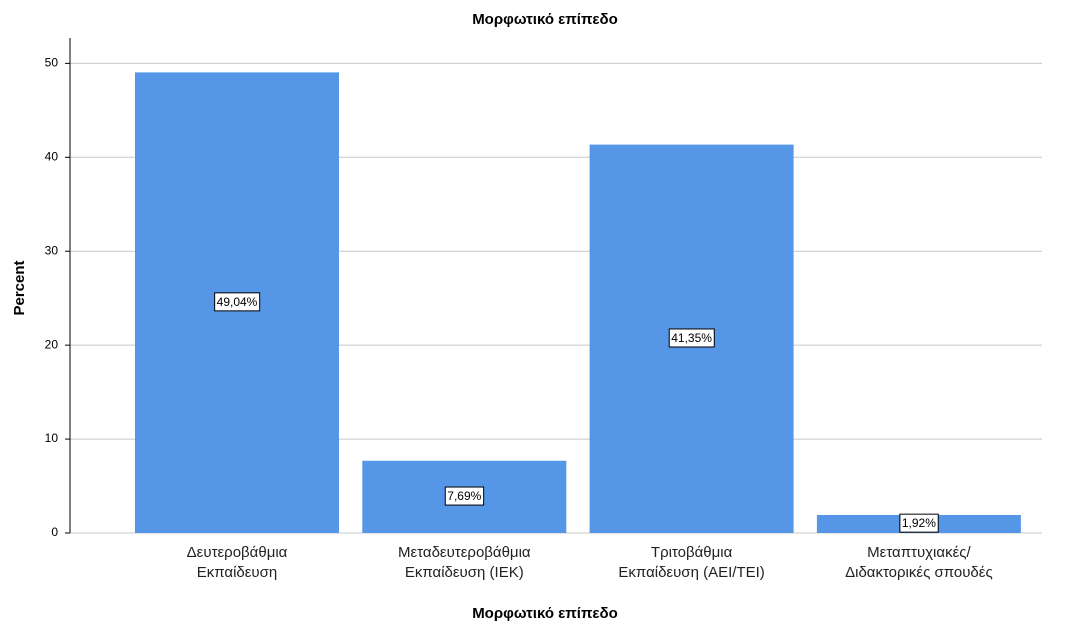 This screenshot has width=1072, height=626. I want to click on x-tick-label: Εκπαίδευση (ΑΕΙ/ΤΕΙ), so click(691, 572).